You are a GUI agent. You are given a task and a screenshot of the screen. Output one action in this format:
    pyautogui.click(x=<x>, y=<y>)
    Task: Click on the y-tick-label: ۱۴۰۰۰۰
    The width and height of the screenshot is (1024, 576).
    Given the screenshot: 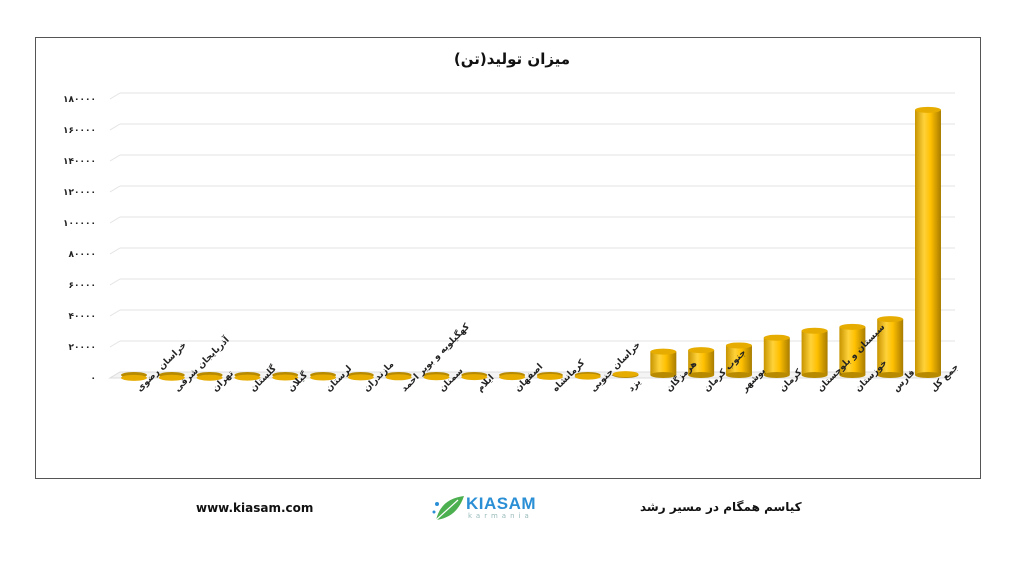 What is the action you would take?
    pyautogui.click(x=79, y=162)
    